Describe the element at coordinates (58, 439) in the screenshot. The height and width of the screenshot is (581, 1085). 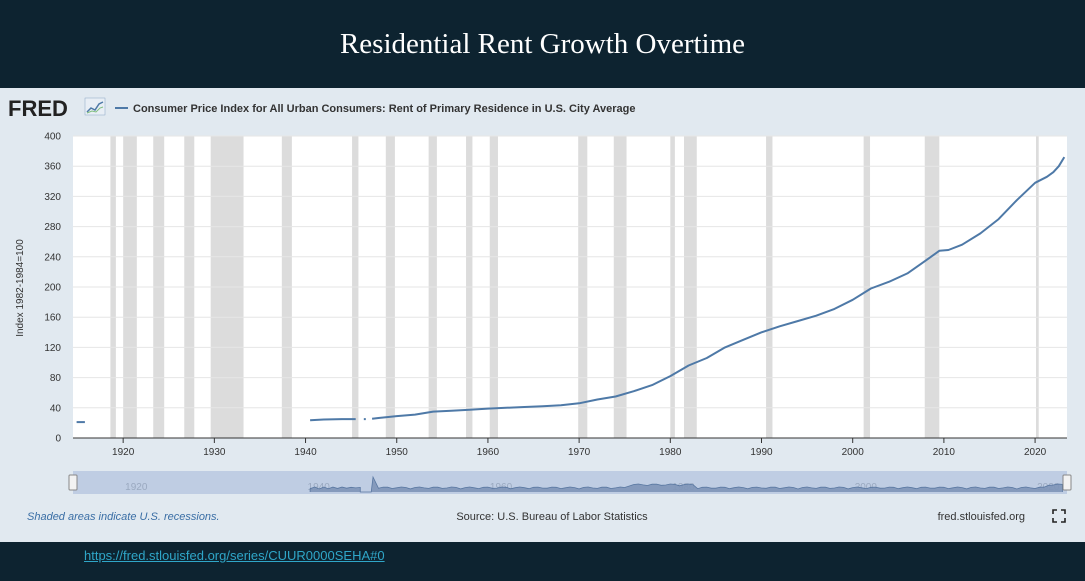
I see `y-tick-label: 0` at that location.